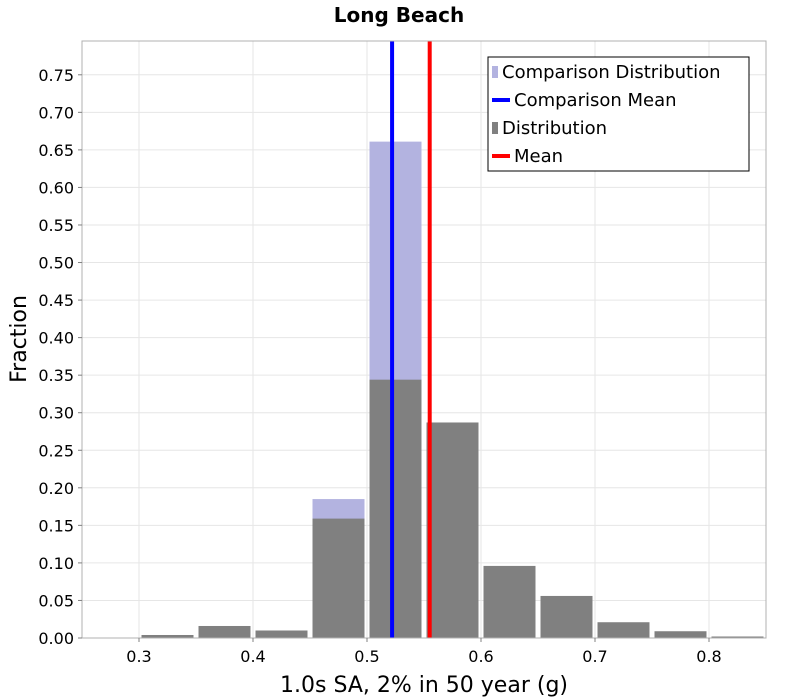 This screenshot has width=800, height=700. I want to click on y-tick-label: 0.75, so click(56, 75).